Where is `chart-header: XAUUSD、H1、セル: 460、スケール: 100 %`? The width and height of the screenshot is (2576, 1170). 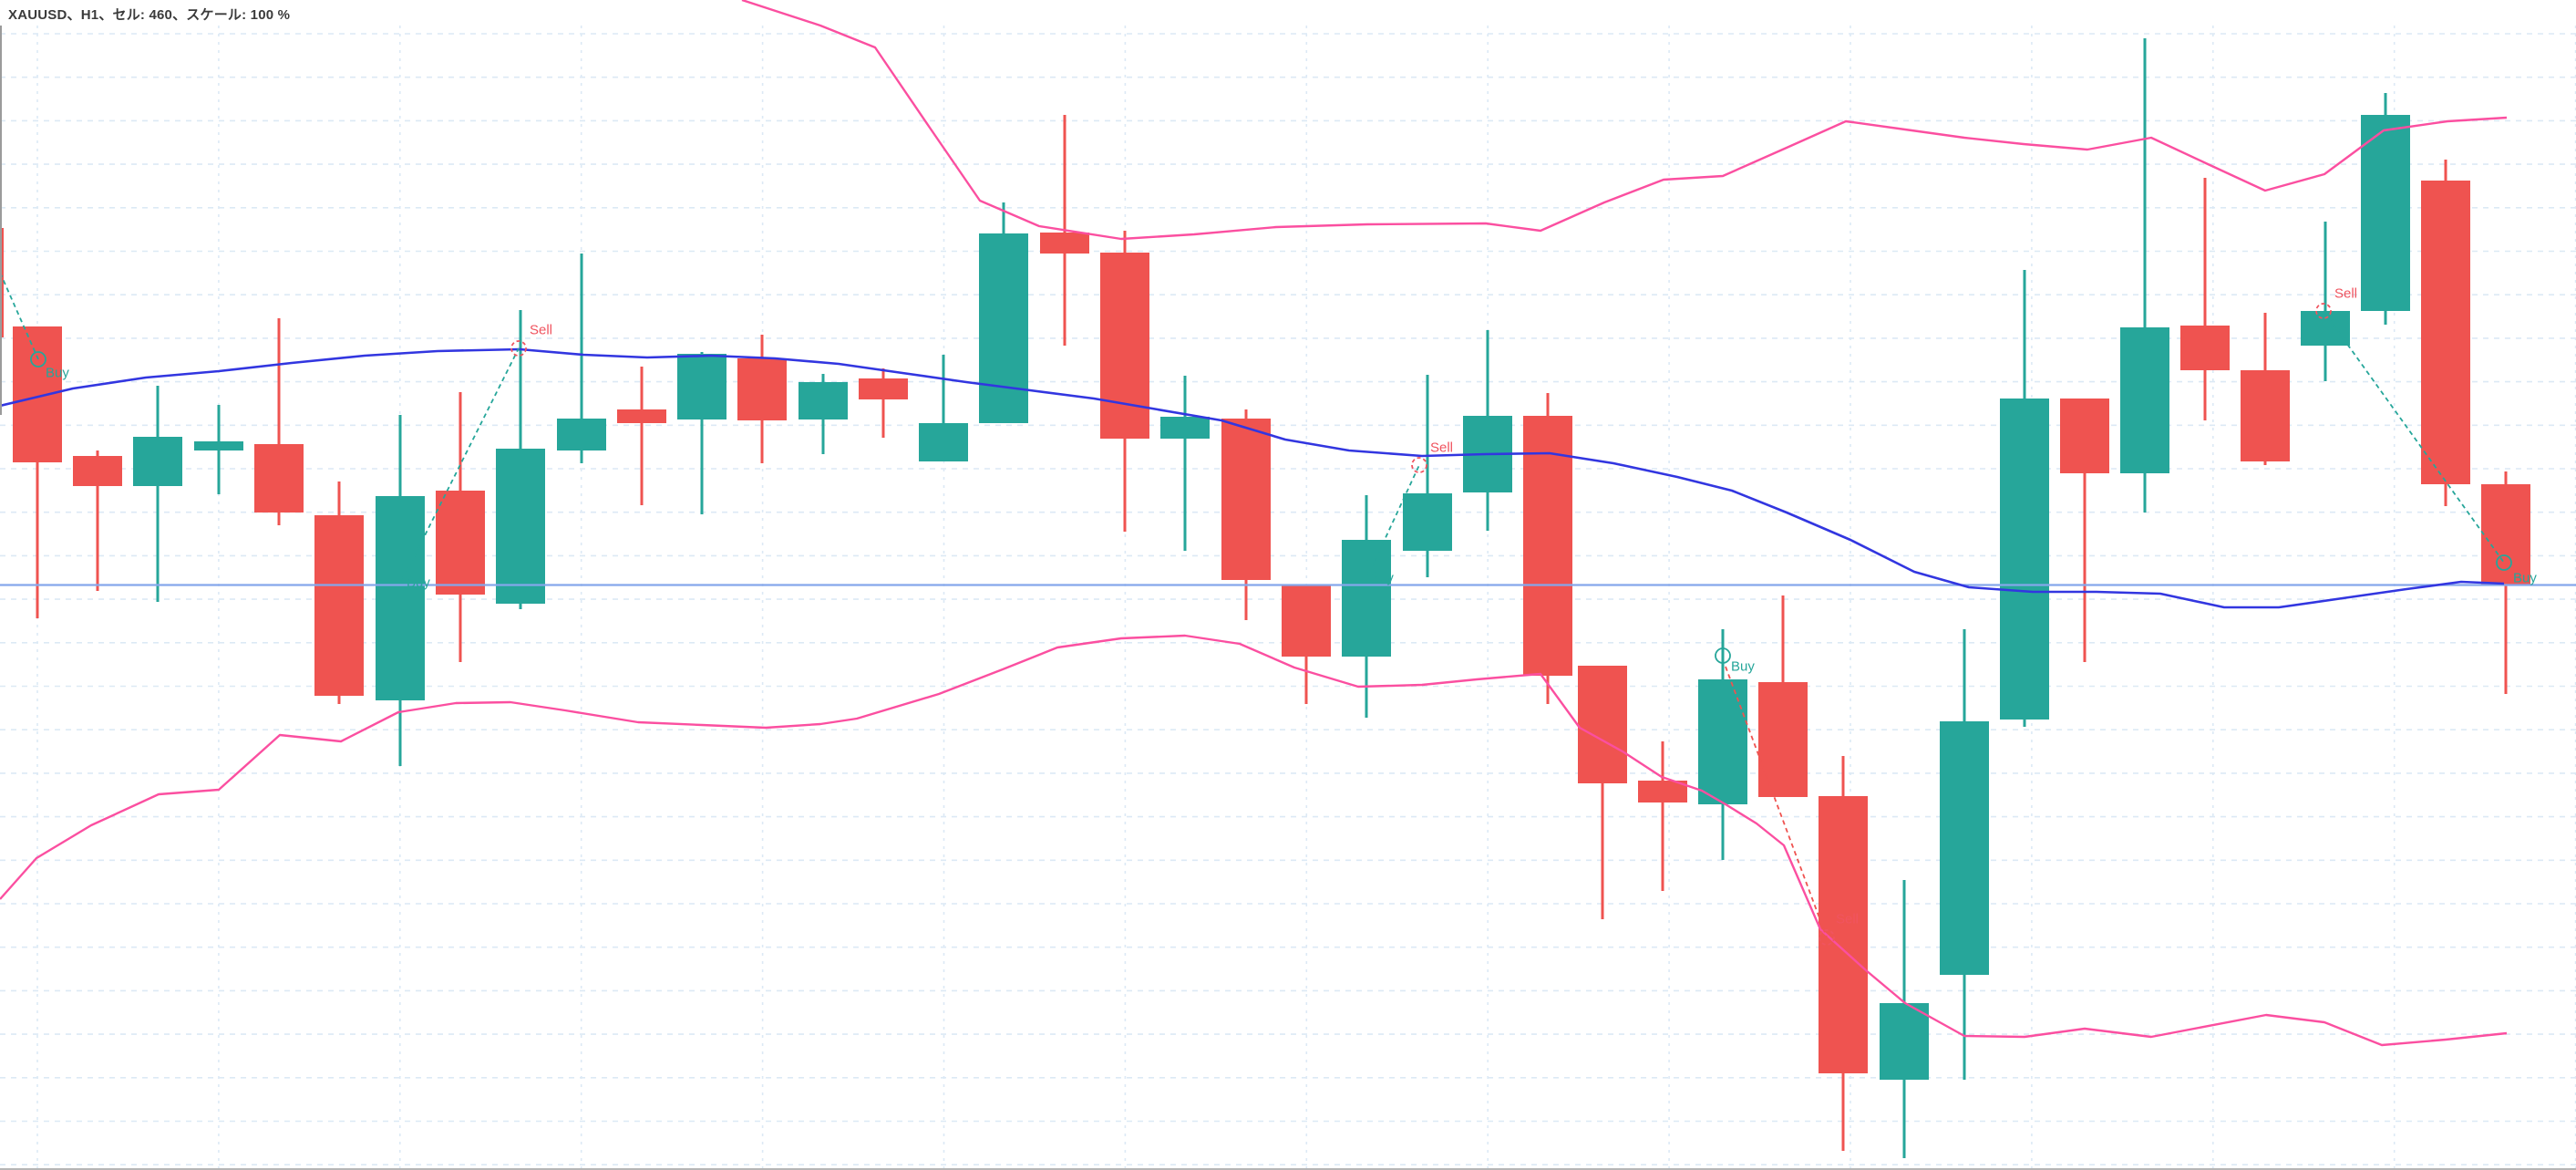
chart-header: XAUUSD、H1、セル: 460、スケール: 100 % is located at coordinates (149, 14).